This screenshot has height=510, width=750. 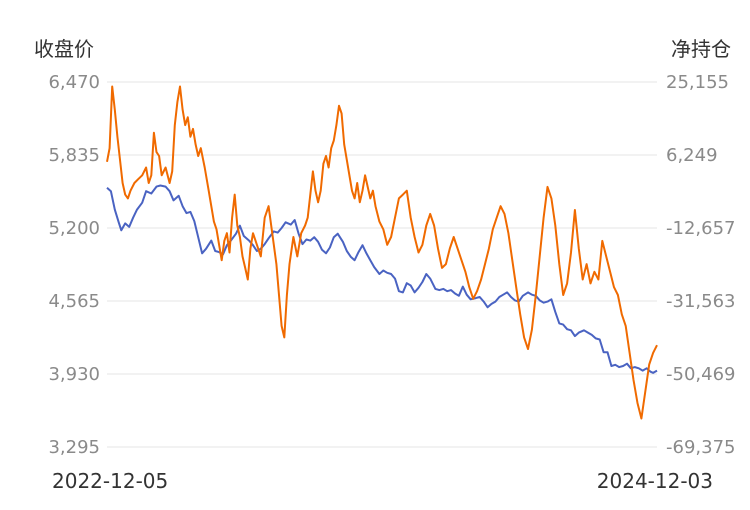 I want to click on left-tick-label: 5,200, so click(x=74, y=228).